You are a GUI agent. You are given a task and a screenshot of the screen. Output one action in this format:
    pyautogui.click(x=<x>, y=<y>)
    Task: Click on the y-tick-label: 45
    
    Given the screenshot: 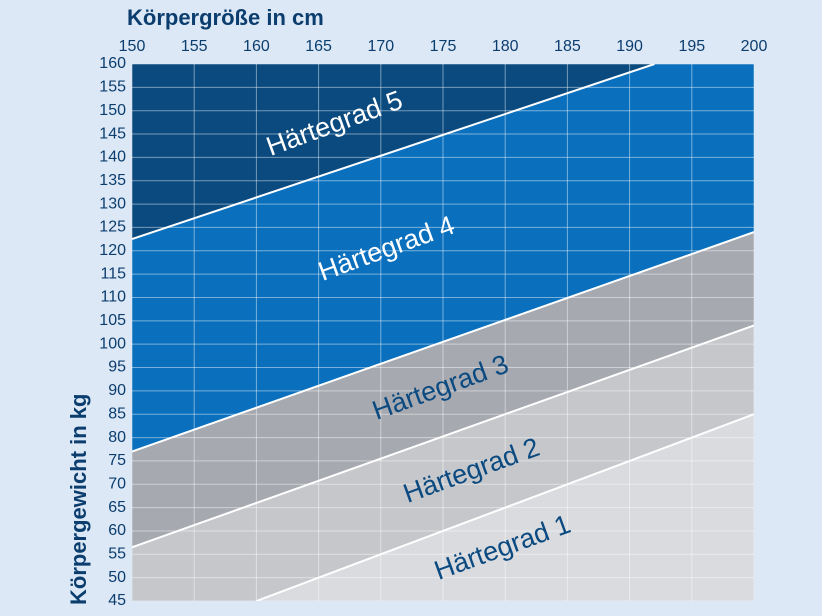 What is the action you would take?
    pyautogui.click(x=117, y=600)
    